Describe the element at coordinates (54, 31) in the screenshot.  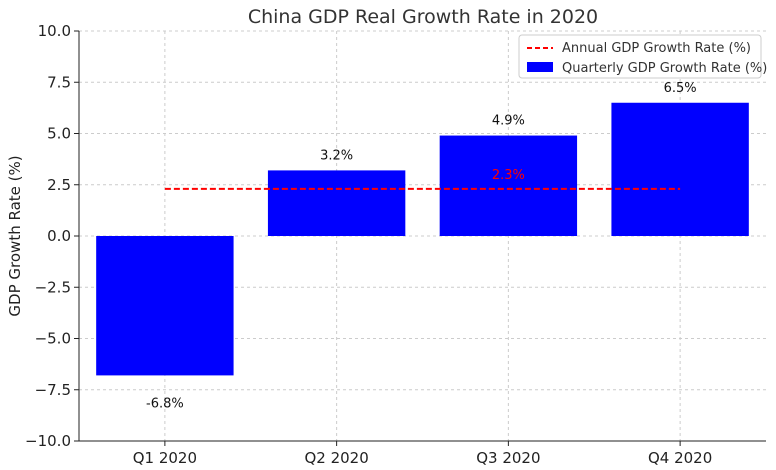
I see `y-tick-label-8: 10.0` at that location.